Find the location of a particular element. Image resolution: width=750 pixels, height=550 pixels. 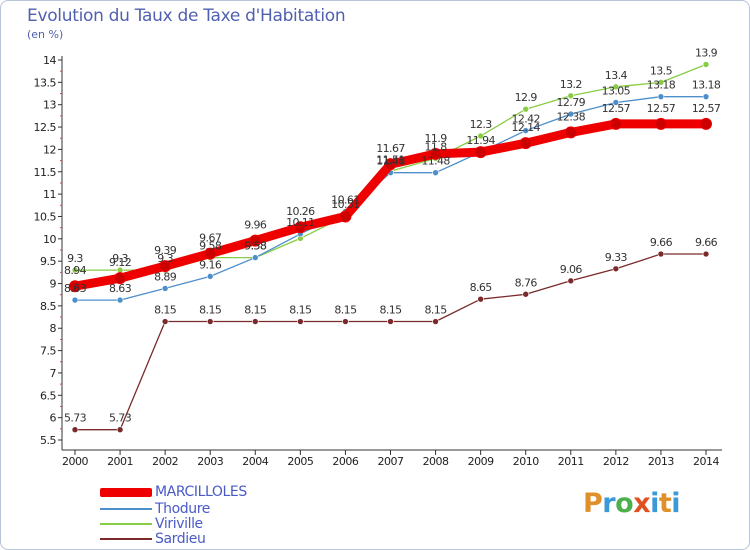

y-tick-label: 10 is located at coordinates (49, 239).